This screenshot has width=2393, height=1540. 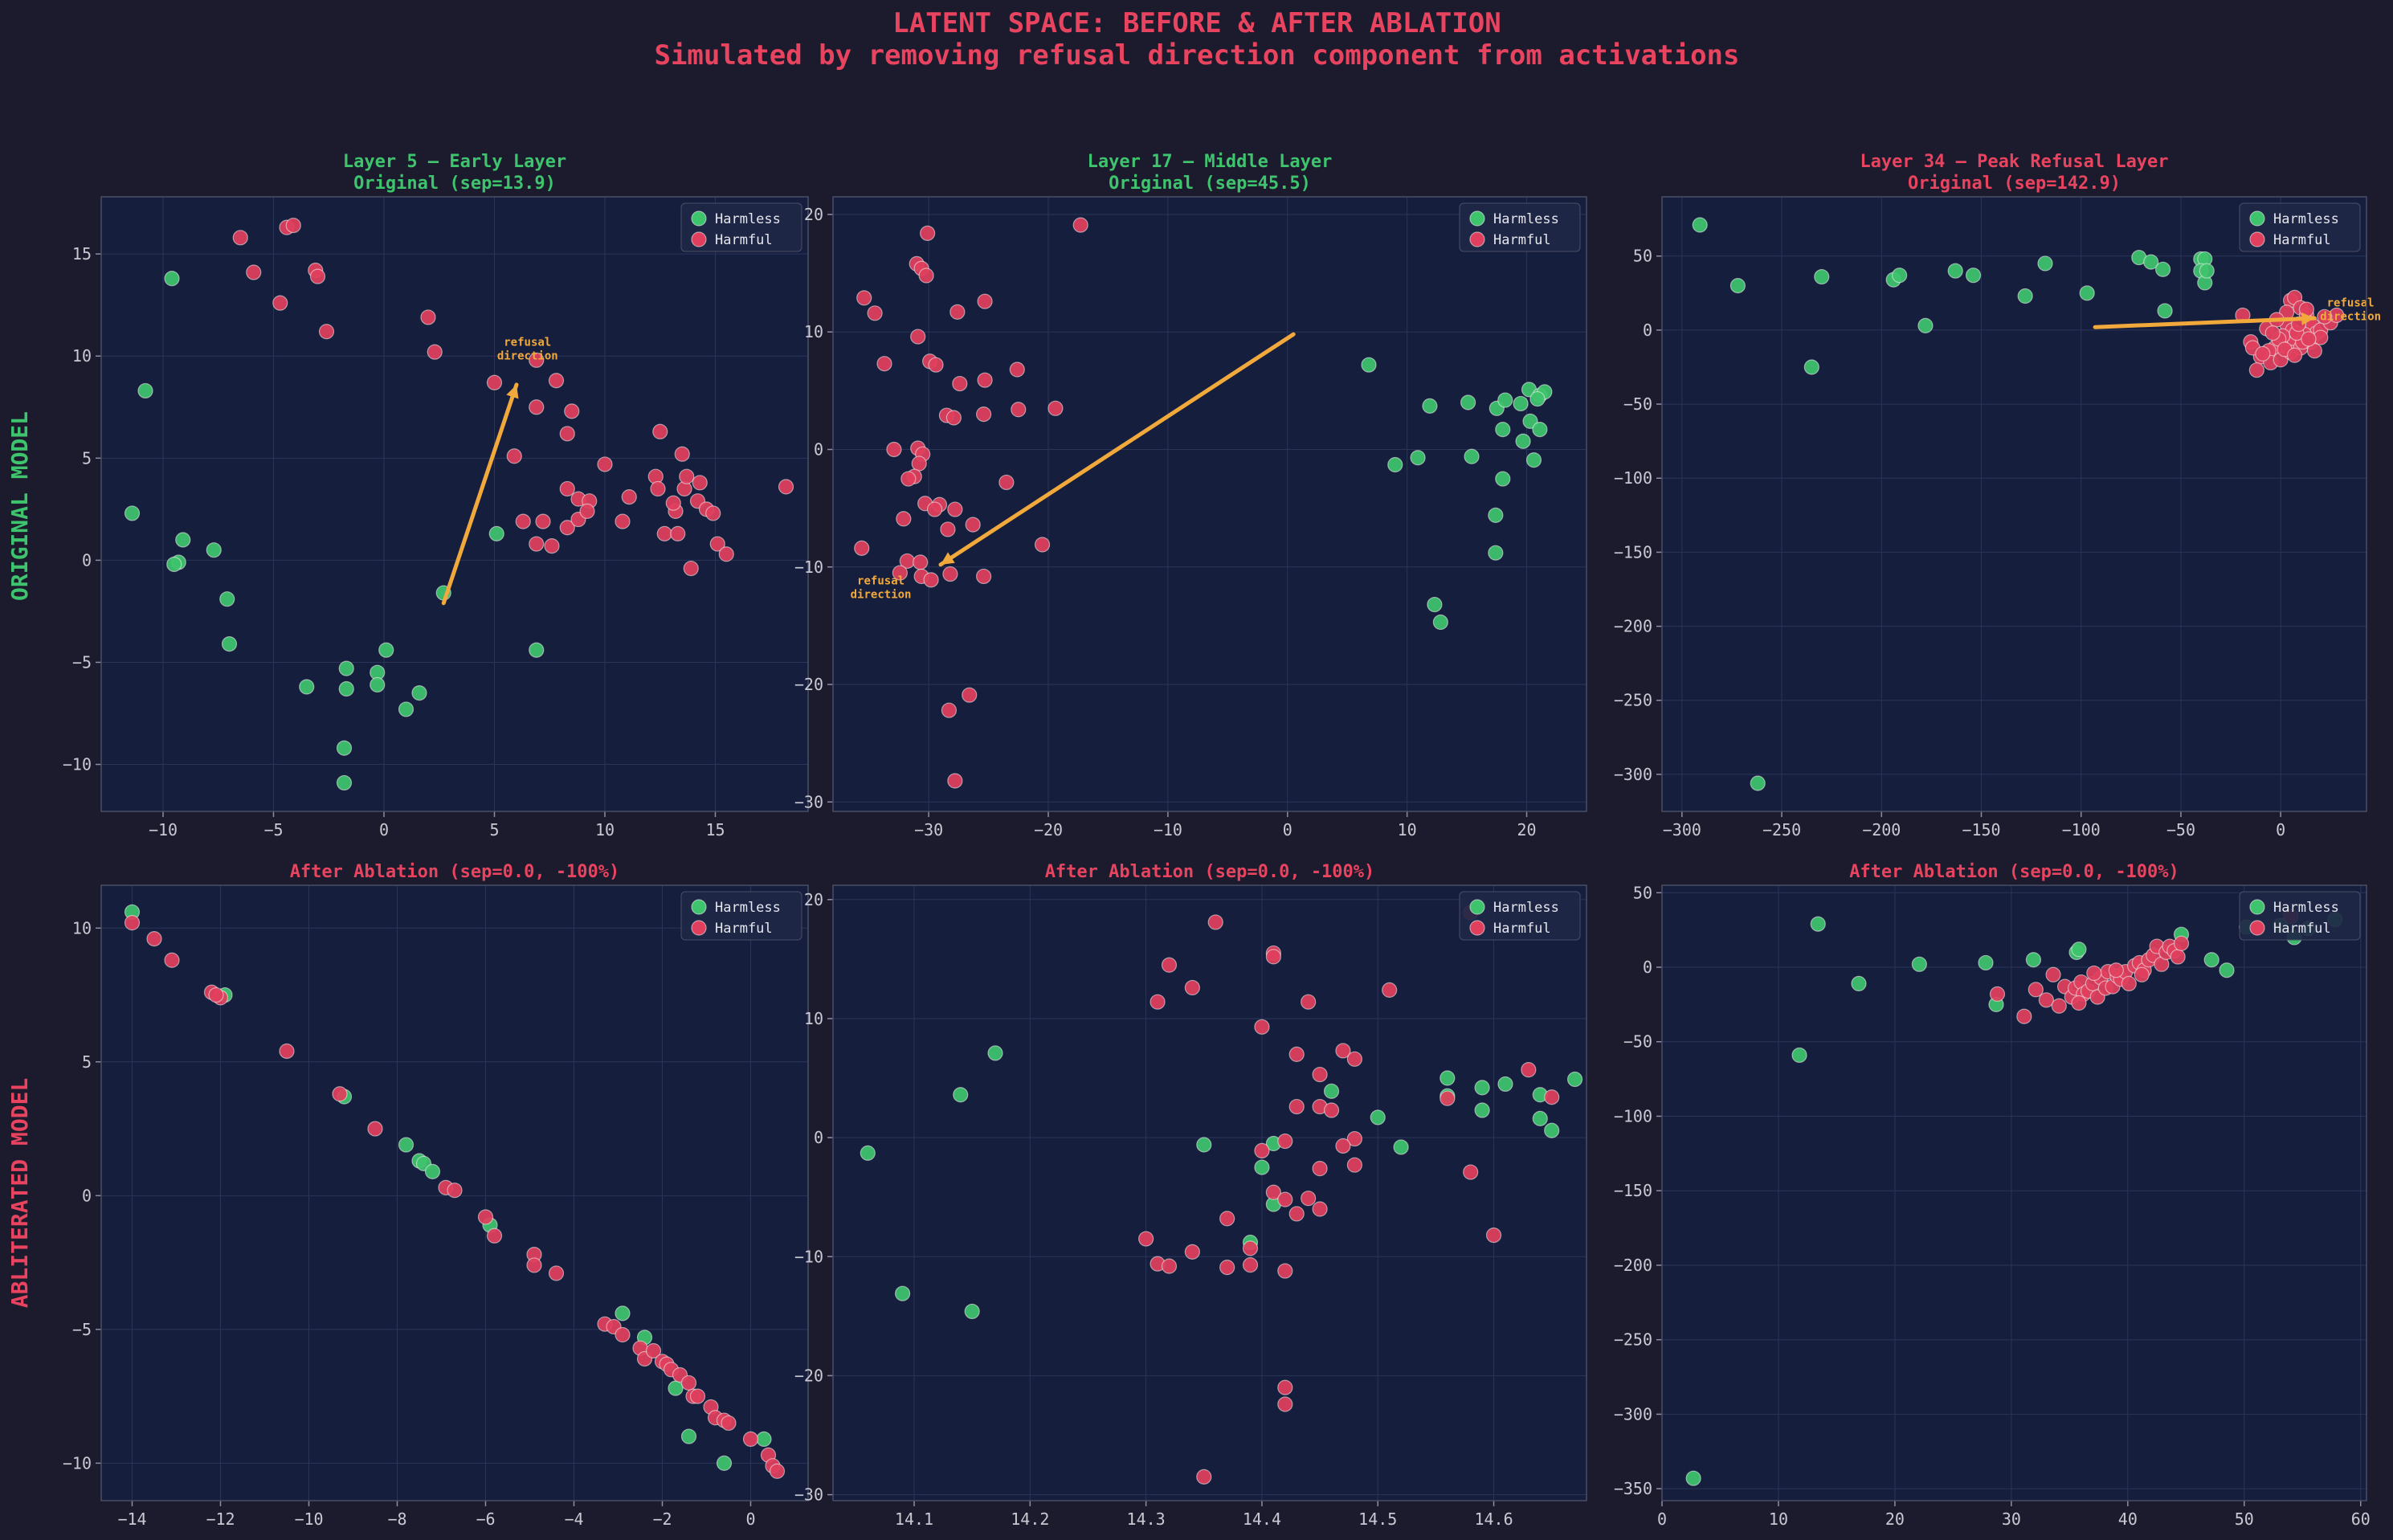 What do you see at coordinates (1048, 829) in the screenshot?
I see `x-tick-label: −20` at bounding box center [1048, 829].